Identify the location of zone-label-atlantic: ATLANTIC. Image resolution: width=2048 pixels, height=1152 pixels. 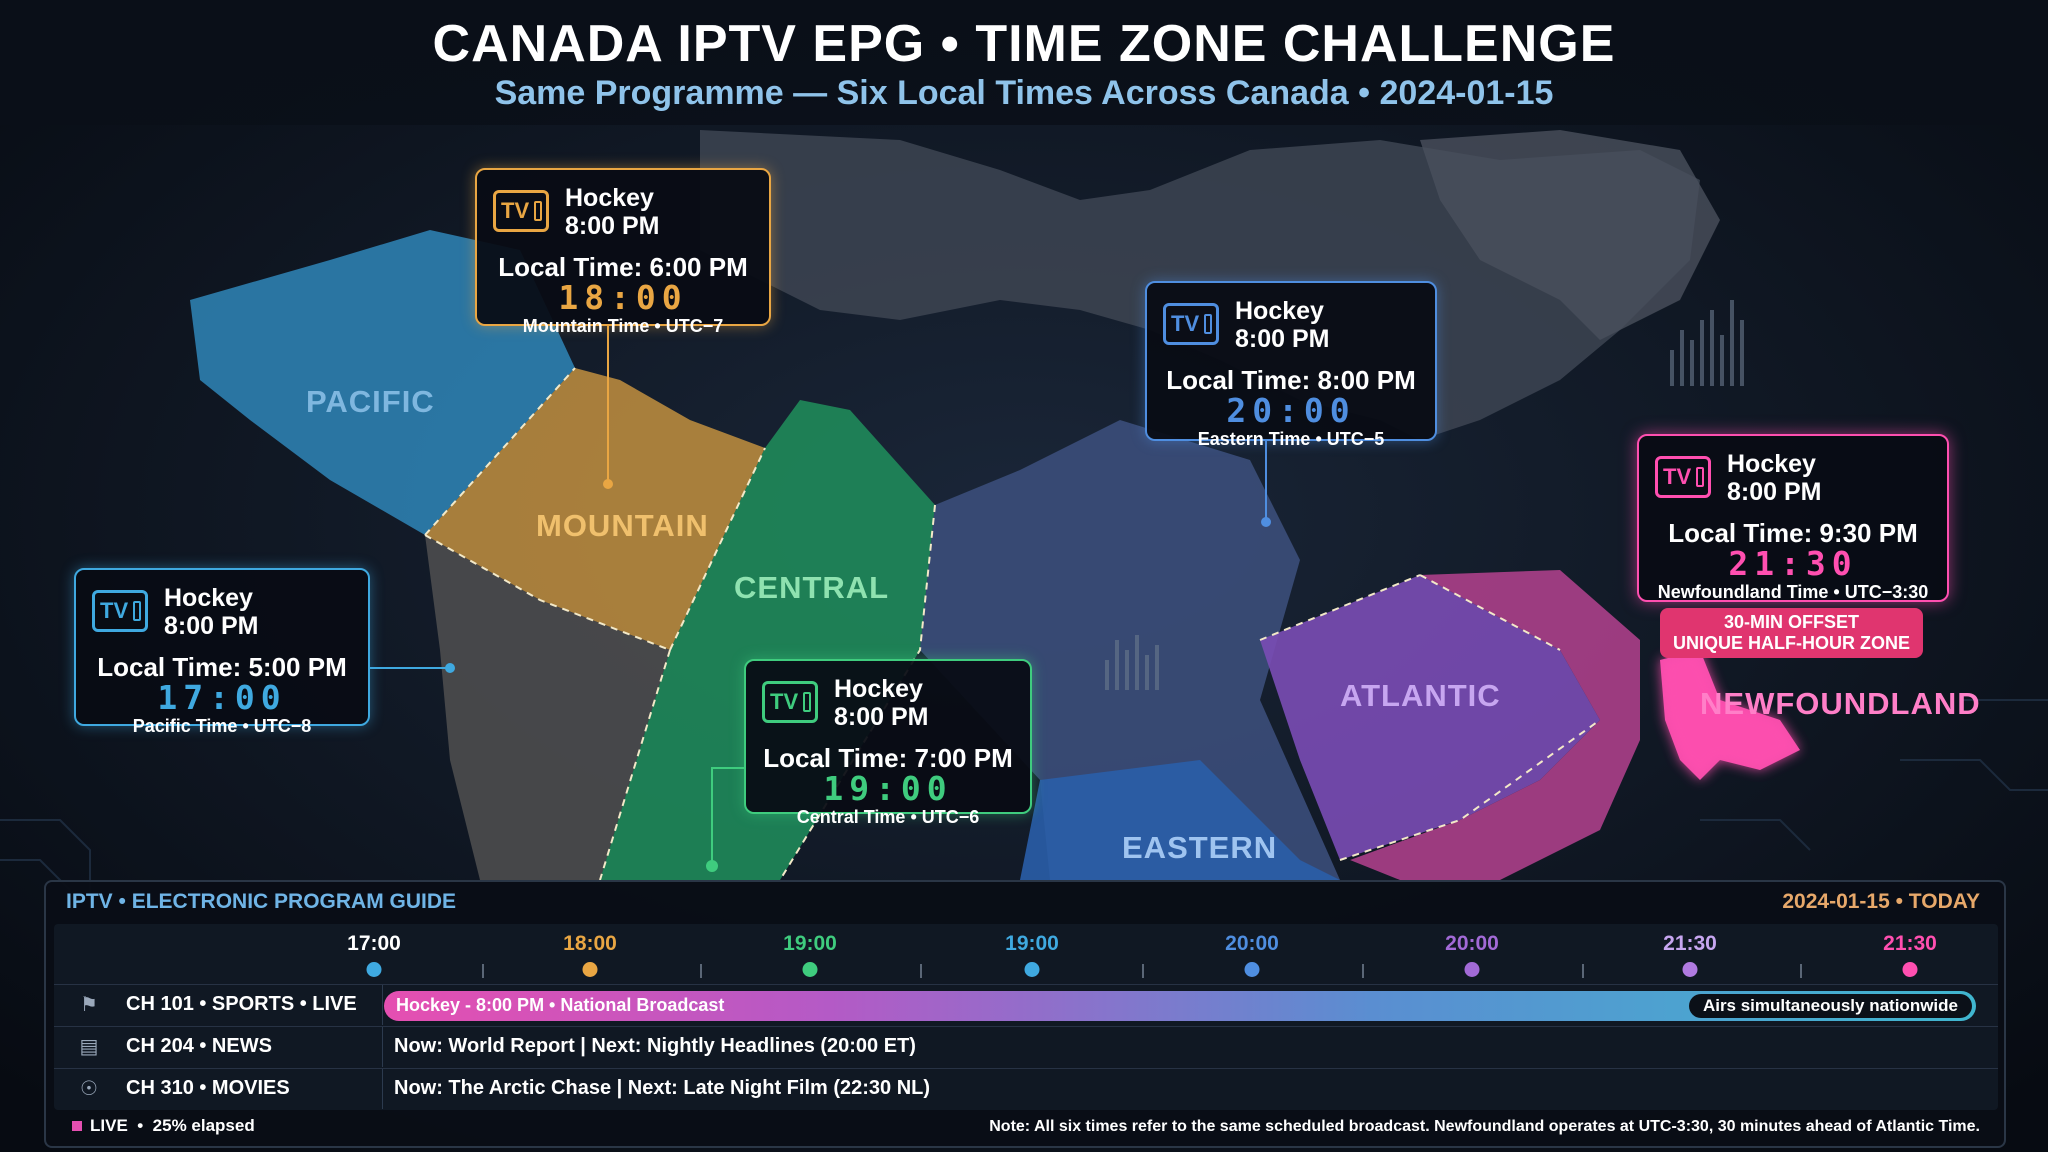
(1420, 695).